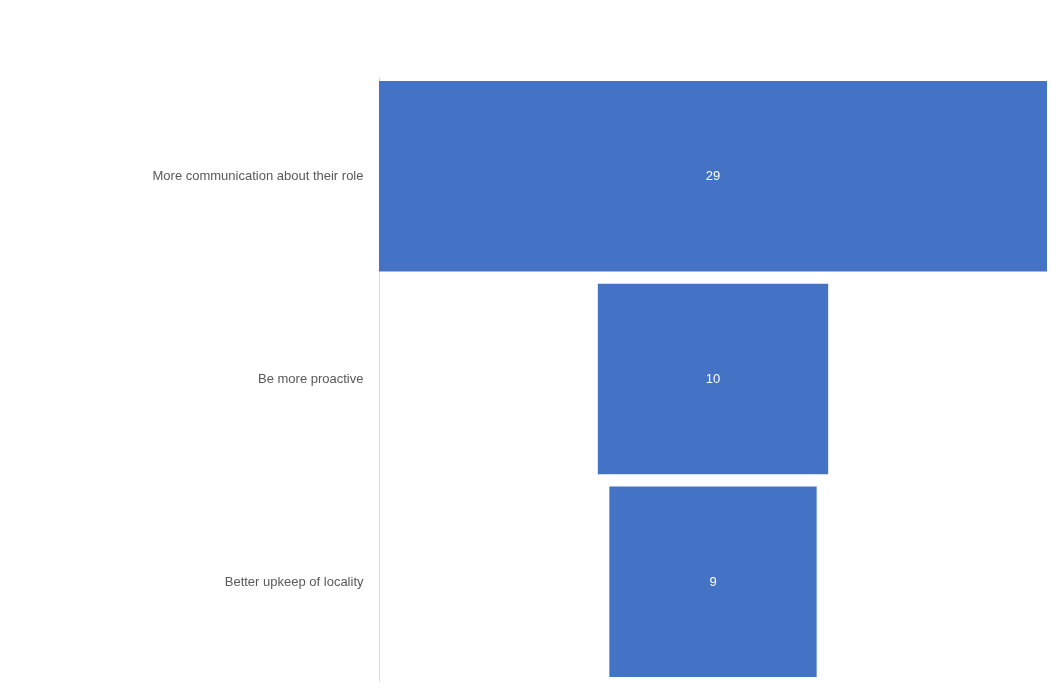 Image resolution: width=1052 pixels, height=693 pixels. What do you see at coordinates (713, 581) in the screenshot?
I see `data-label: 9` at bounding box center [713, 581].